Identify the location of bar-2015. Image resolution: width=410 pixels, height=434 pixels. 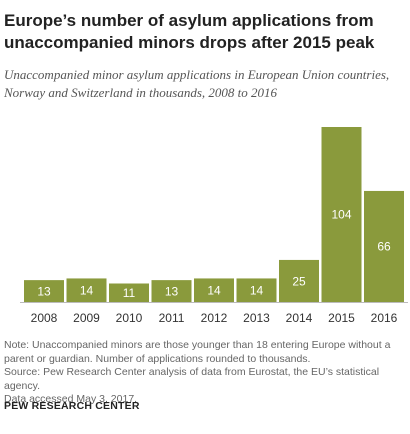
(341, 214).